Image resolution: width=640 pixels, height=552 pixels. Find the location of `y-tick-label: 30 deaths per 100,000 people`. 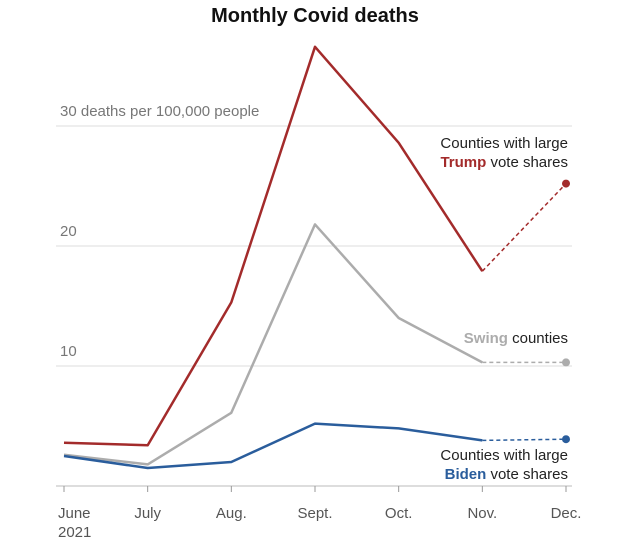

y-tick-label: 30 deaths per 100,000 people is located at coordinates (159, 111).